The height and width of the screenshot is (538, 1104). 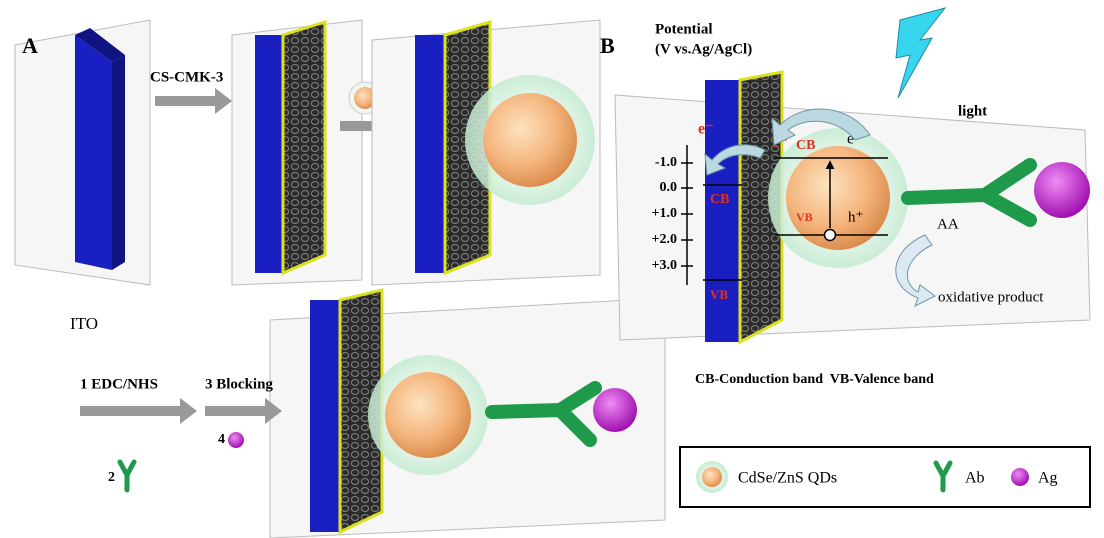 What do you see at coordinates (975, 478) in the screenshot?
I see `legend-label: Ab` at bounding box center [975, 478].